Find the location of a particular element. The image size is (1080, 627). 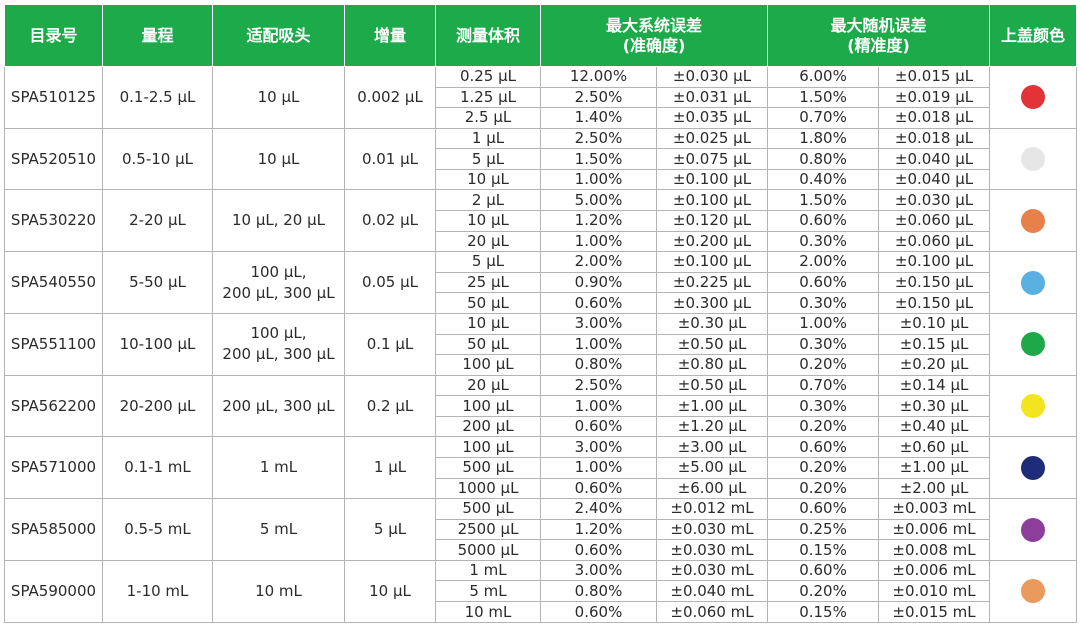

header-random-error-title: 最大随机误差 is located at coordinates (878, 25).